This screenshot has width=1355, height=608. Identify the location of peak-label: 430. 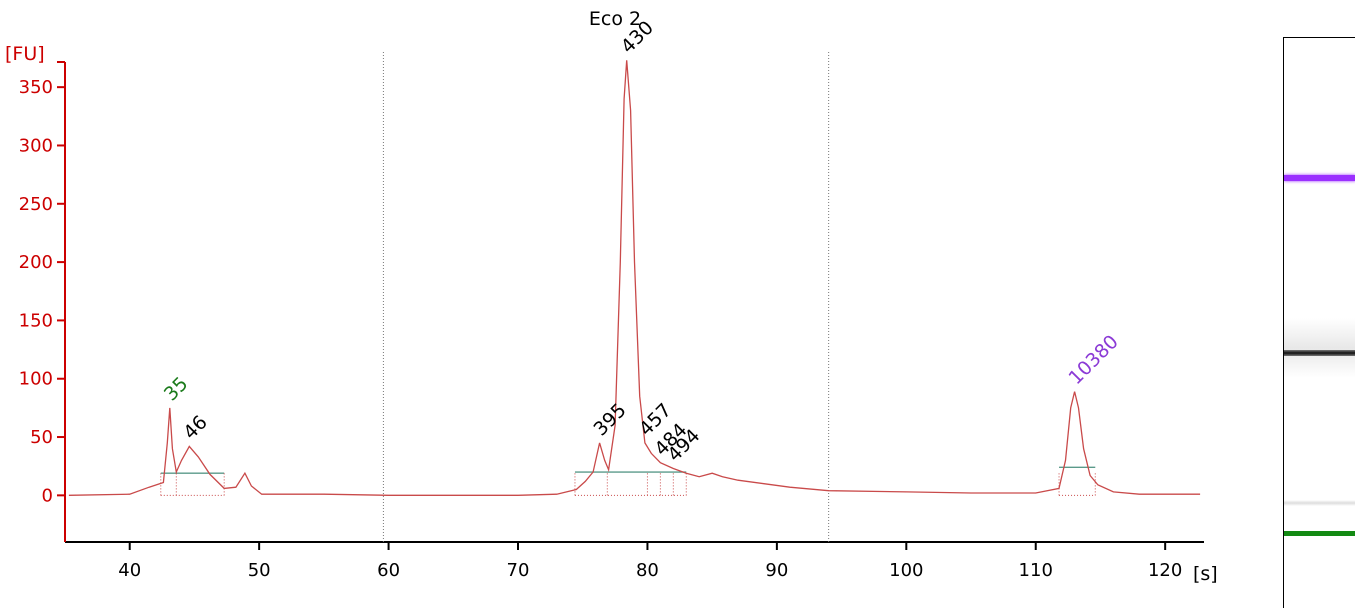
(637, 37).